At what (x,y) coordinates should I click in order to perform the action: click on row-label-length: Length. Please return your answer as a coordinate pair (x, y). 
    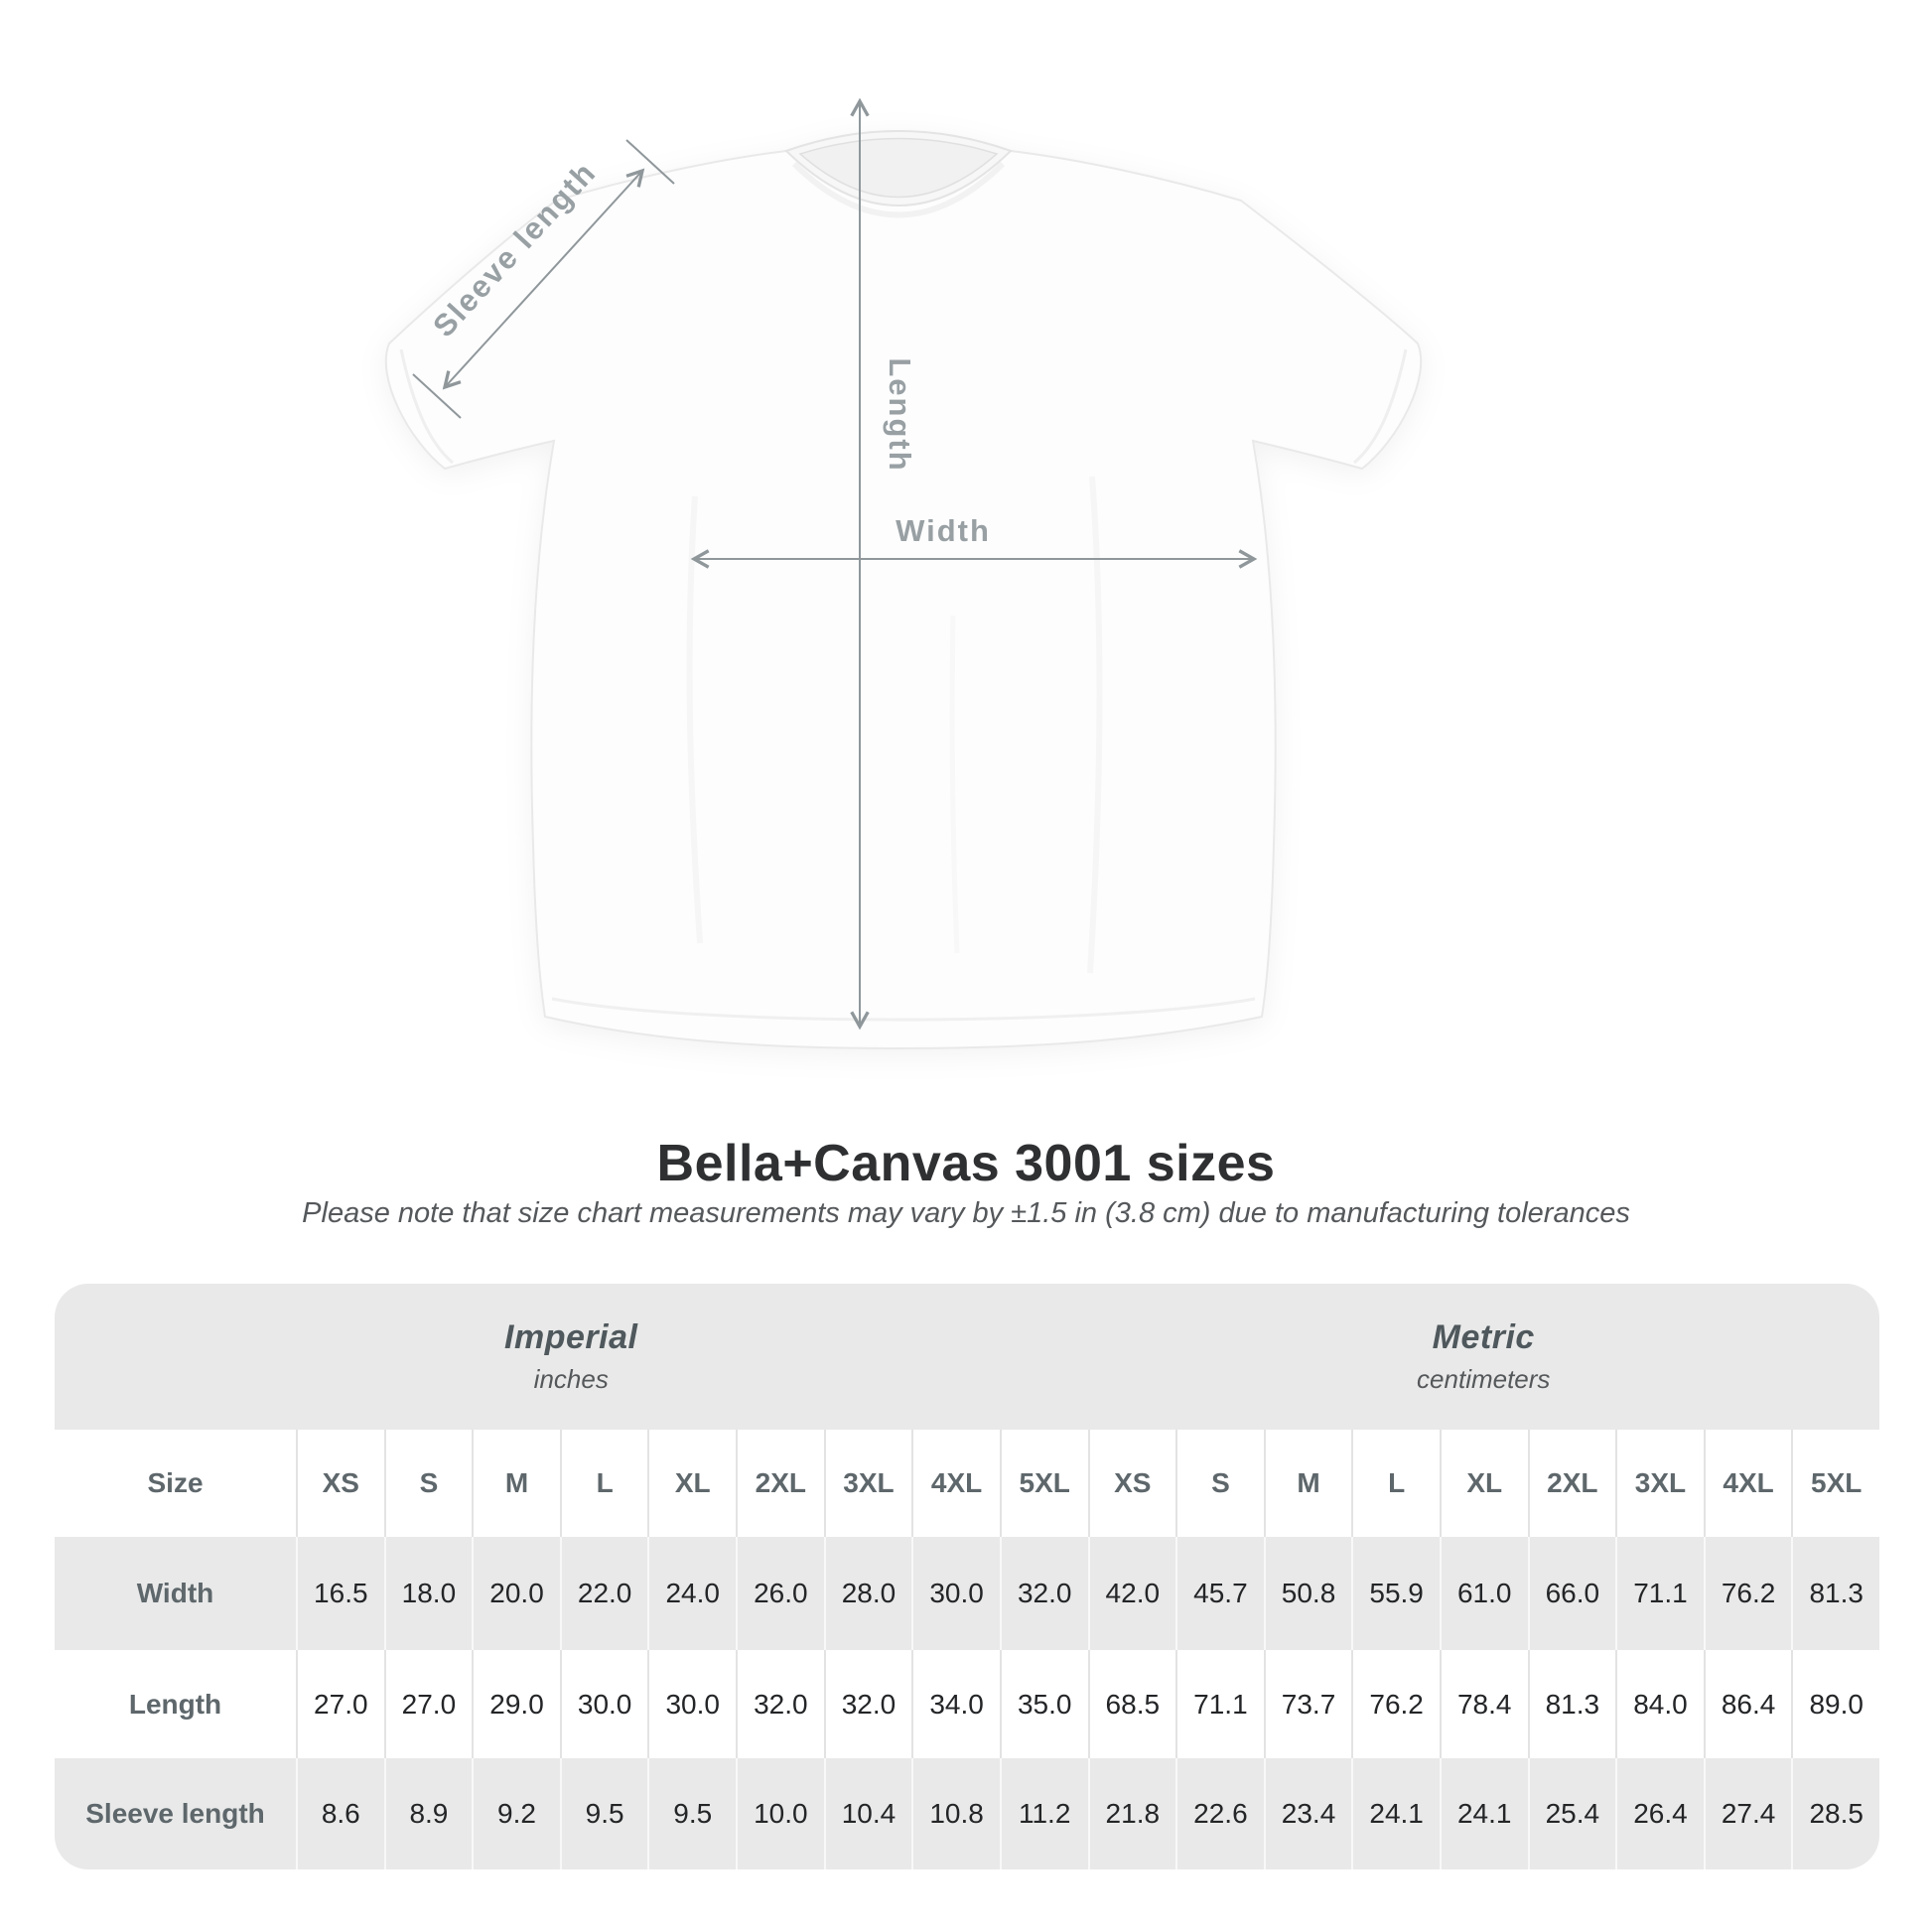
    Looking at the image, I should click on (175, 1704).